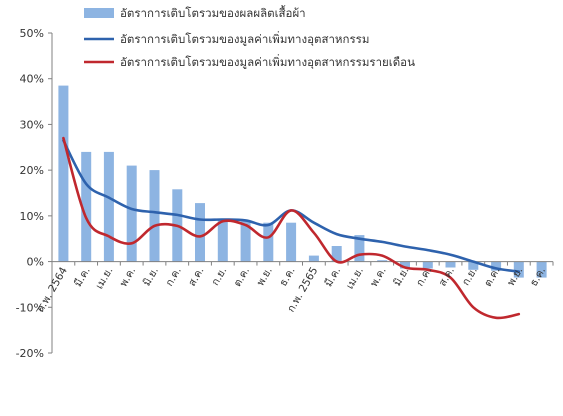 The height and width of the screenshot is (416, 563). I want to click on x-tick-label-10: พ.ย., so click(265, 276).